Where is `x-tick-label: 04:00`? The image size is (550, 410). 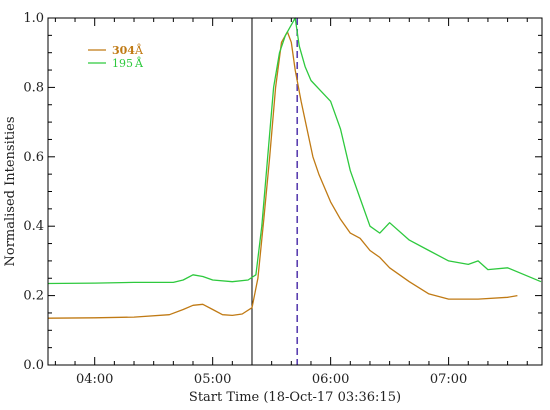
x-tick-label: 04:00 is located at coordinates (94, 379).